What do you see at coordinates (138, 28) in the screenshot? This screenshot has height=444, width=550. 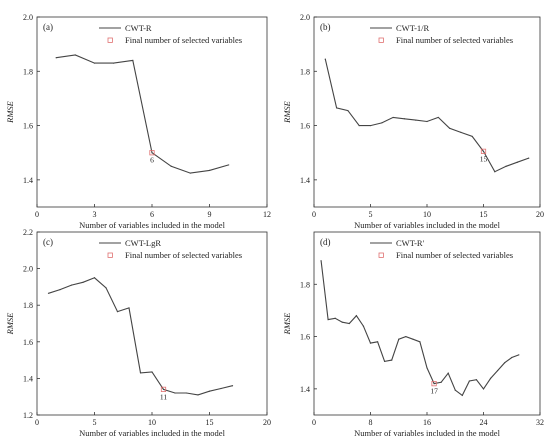 I see `legend-series-name: CWT-R` at bounding box center [138, 28].